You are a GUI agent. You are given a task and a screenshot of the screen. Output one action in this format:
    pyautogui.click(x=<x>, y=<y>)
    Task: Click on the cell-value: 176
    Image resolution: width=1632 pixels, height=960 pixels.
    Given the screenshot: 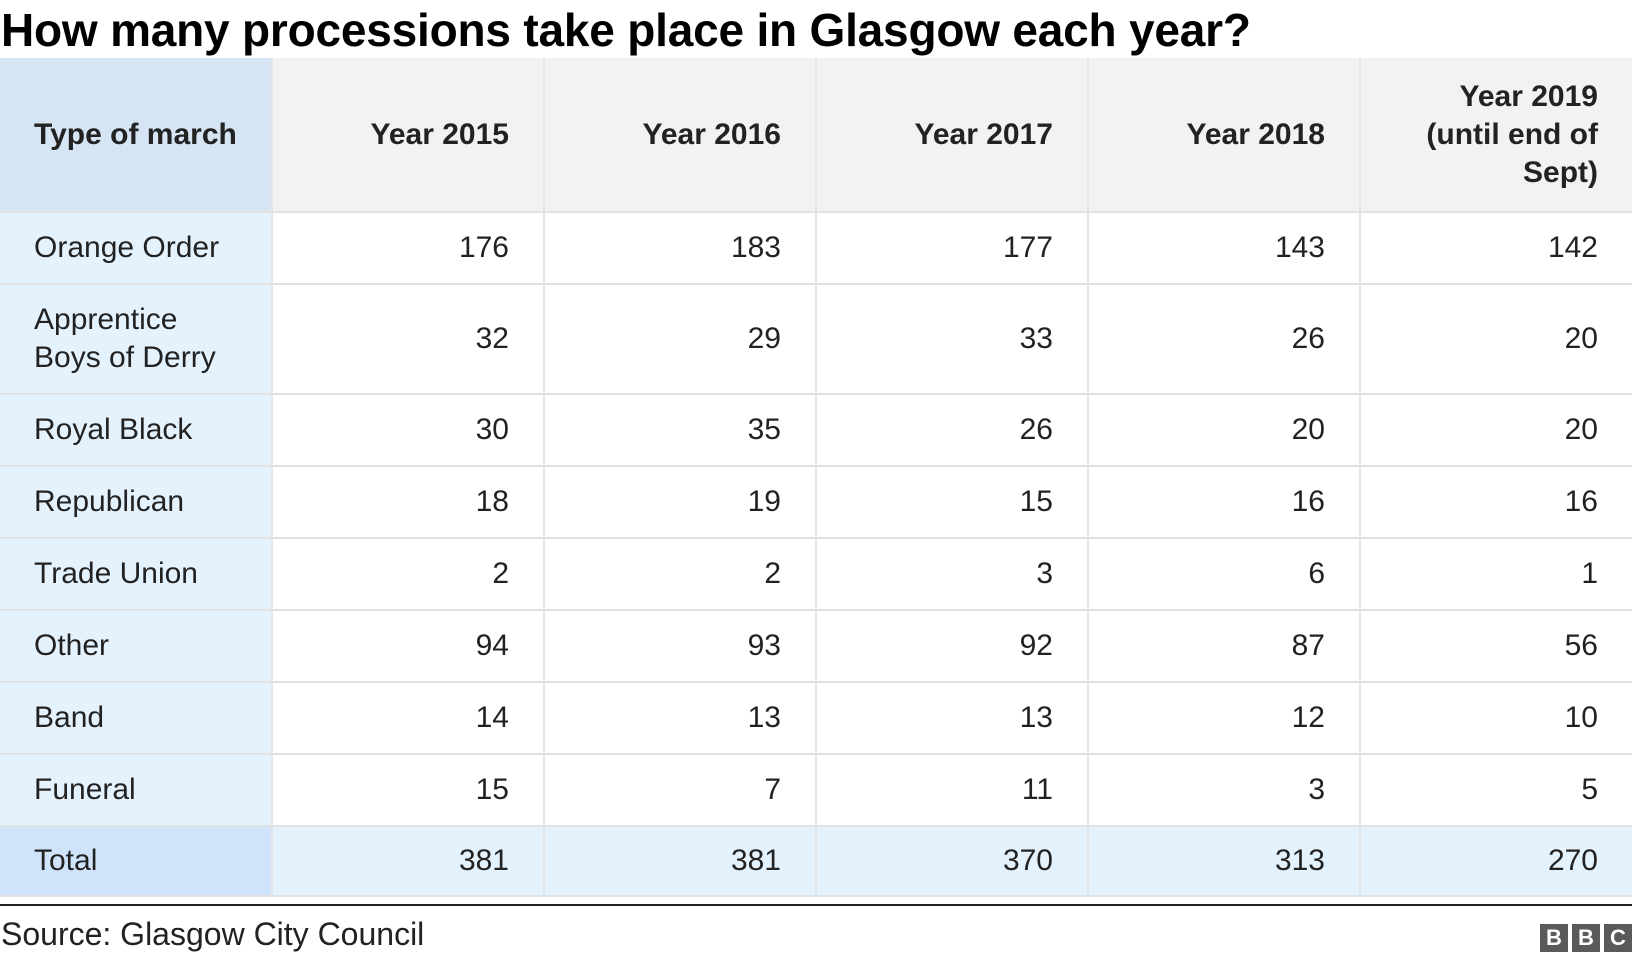 What is the action you would take?
    pyautogui.click(x=408, y=248)
    